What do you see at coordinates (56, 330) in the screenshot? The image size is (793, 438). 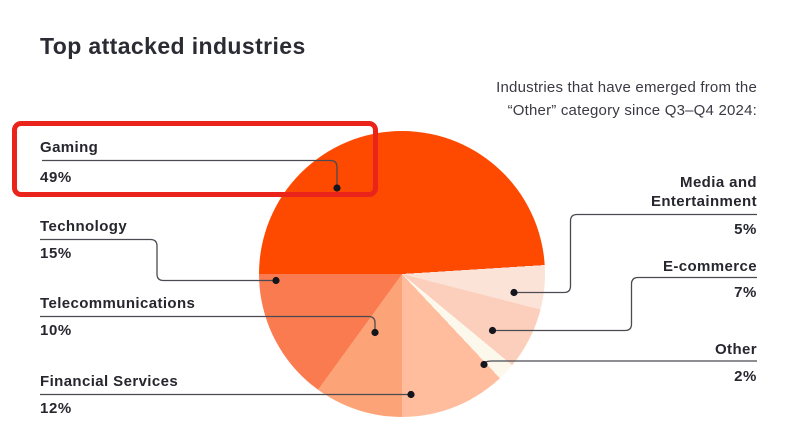 I see `label-telecommunications-value: 10%` at bounding box center [56, 330].